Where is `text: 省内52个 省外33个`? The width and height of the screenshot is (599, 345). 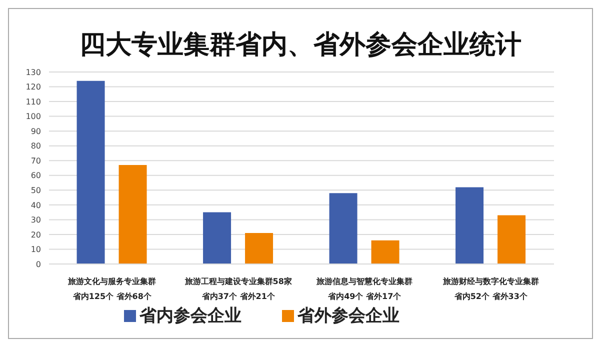 text: 省内52个 省外33个 is located at coordinates (490, 296).